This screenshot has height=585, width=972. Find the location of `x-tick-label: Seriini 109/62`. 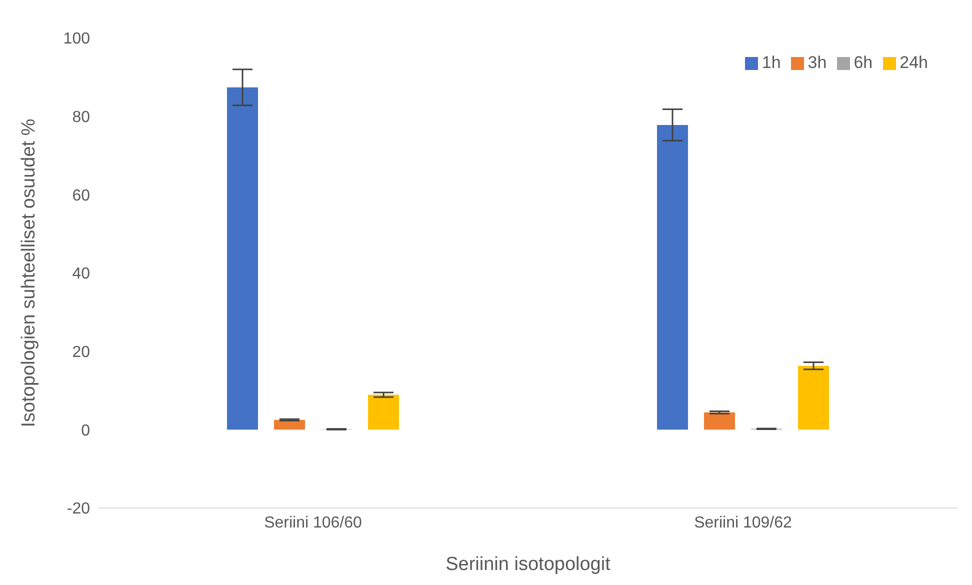

x-tick-label: Seriini 109/62 is located at coordinates (743, 523).